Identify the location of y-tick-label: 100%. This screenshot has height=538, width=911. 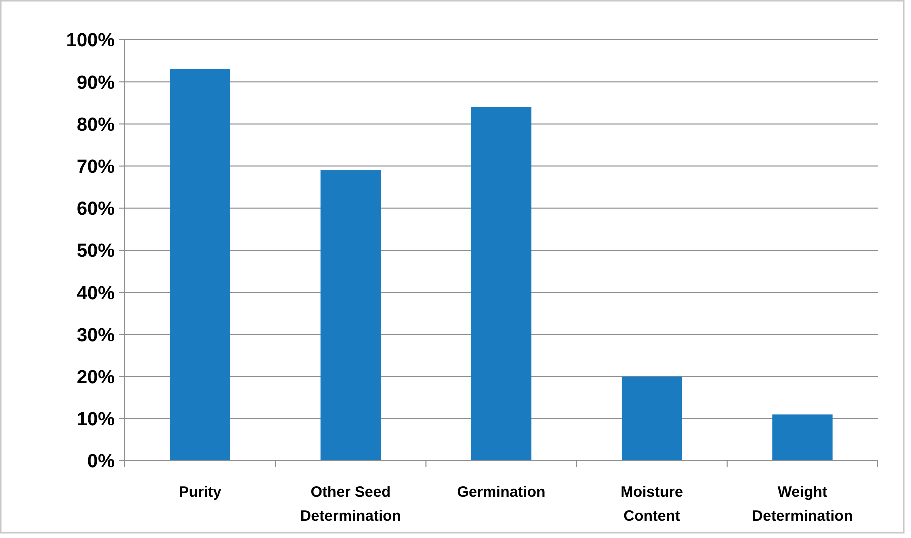
(91, 41).